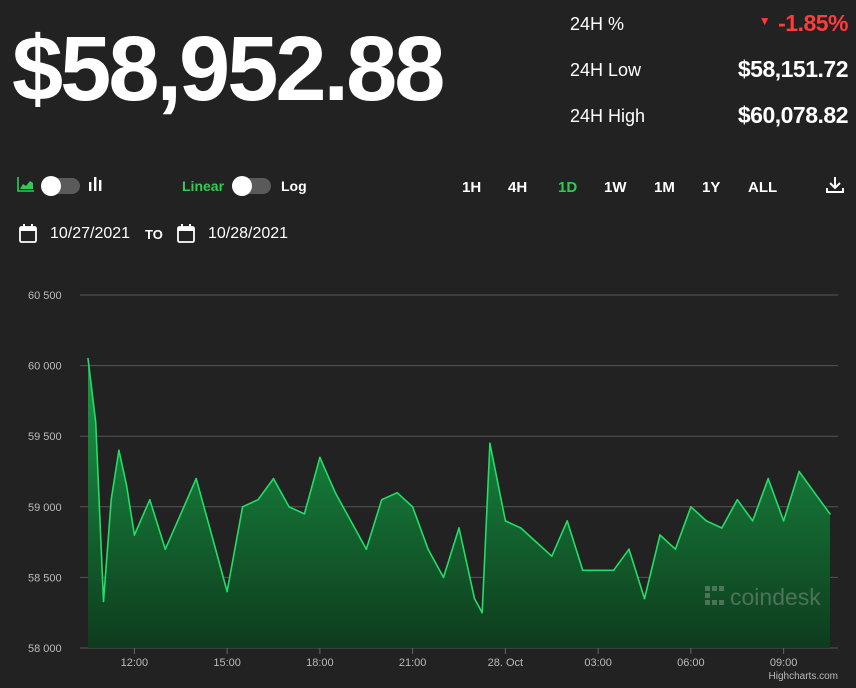 This screenshot has width=856, height=688. Describe the element at coordinates (568, 187) in the screenshot. I see `range-1d-button: 1D` at that location.